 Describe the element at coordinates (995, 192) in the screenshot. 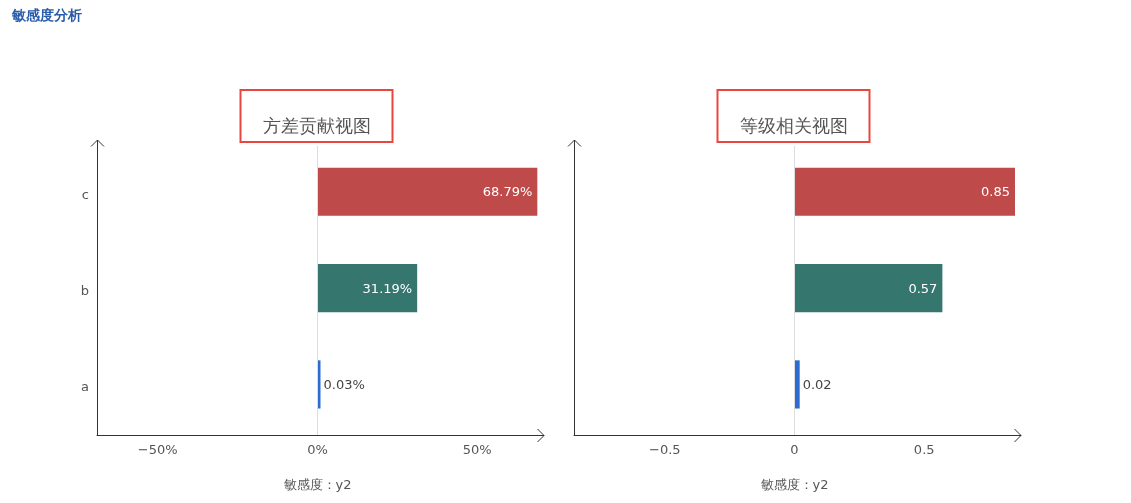

I see `data-label: 0.85` at that location.